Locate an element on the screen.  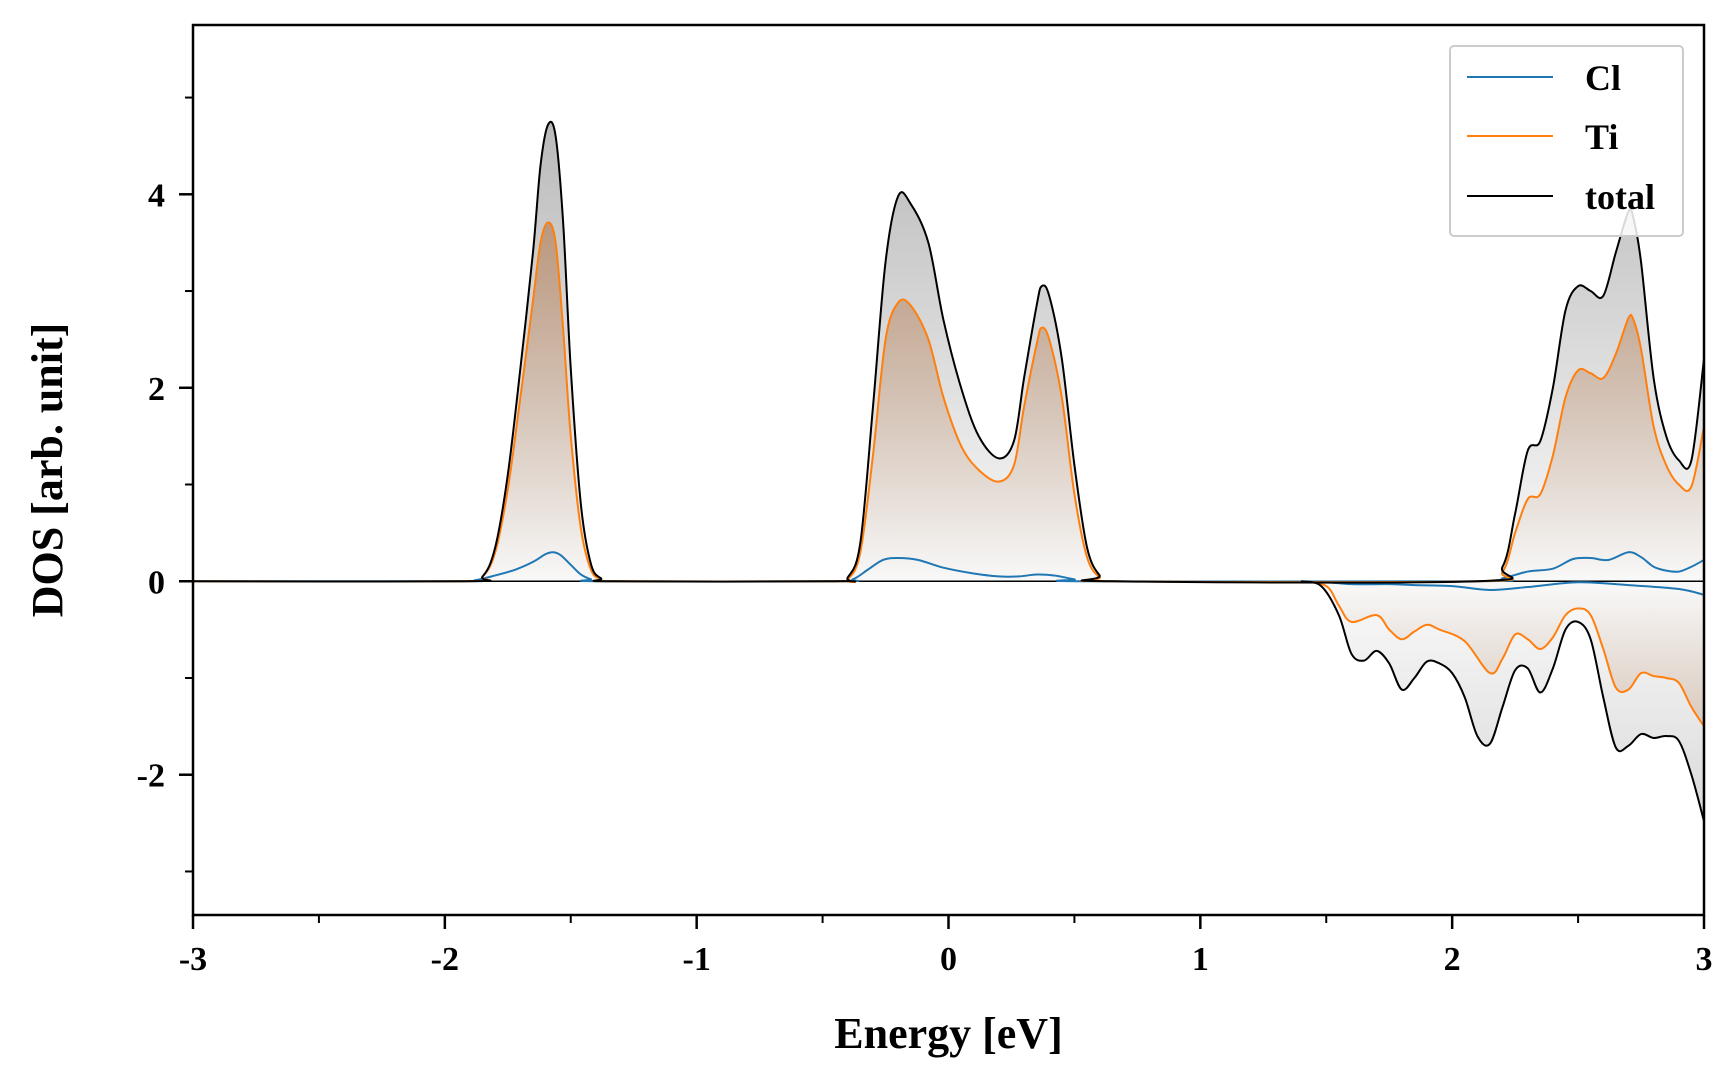
y-tick-label: 2 is located at coordinates (156, 389).